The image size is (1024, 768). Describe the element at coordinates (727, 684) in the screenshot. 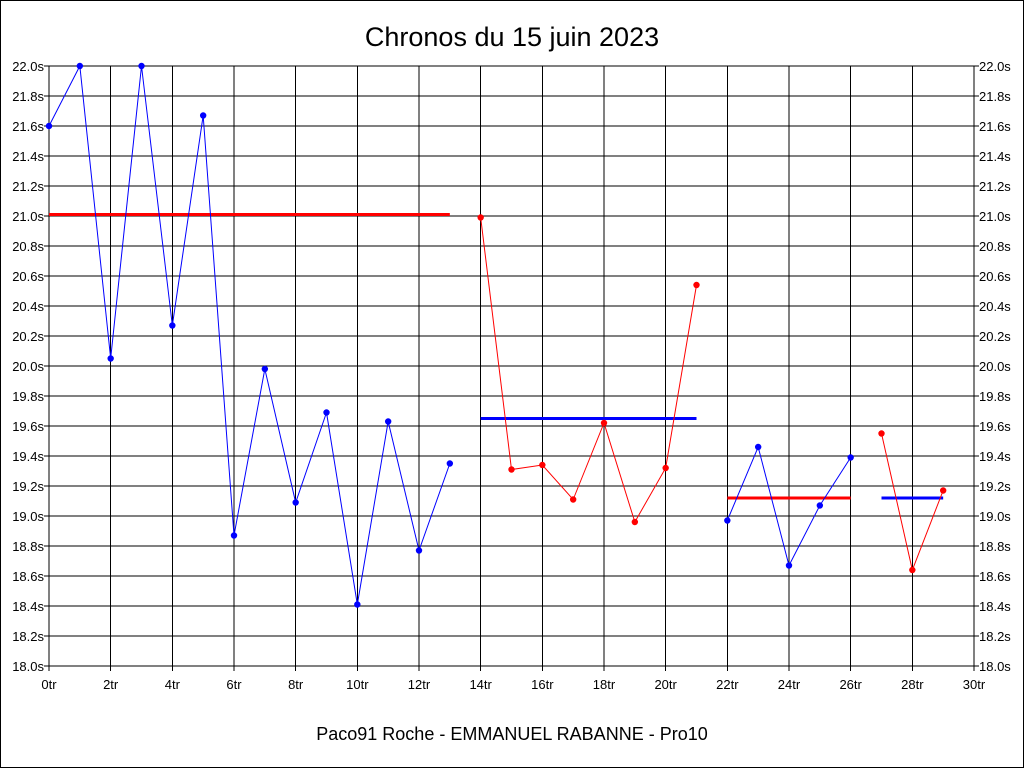

I see `x-tick-label: 22tr` at that location.